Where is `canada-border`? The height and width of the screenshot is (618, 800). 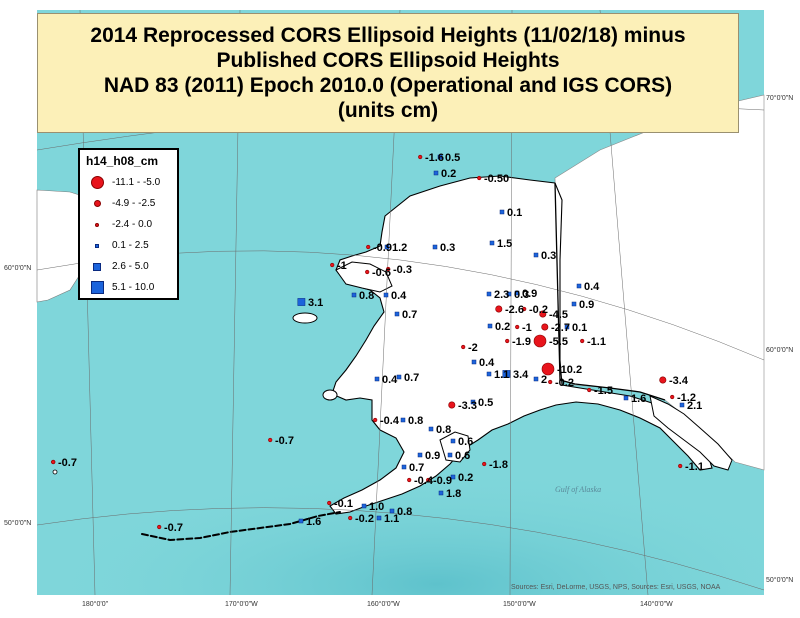
canada-border is located at coordinates (610, 291).